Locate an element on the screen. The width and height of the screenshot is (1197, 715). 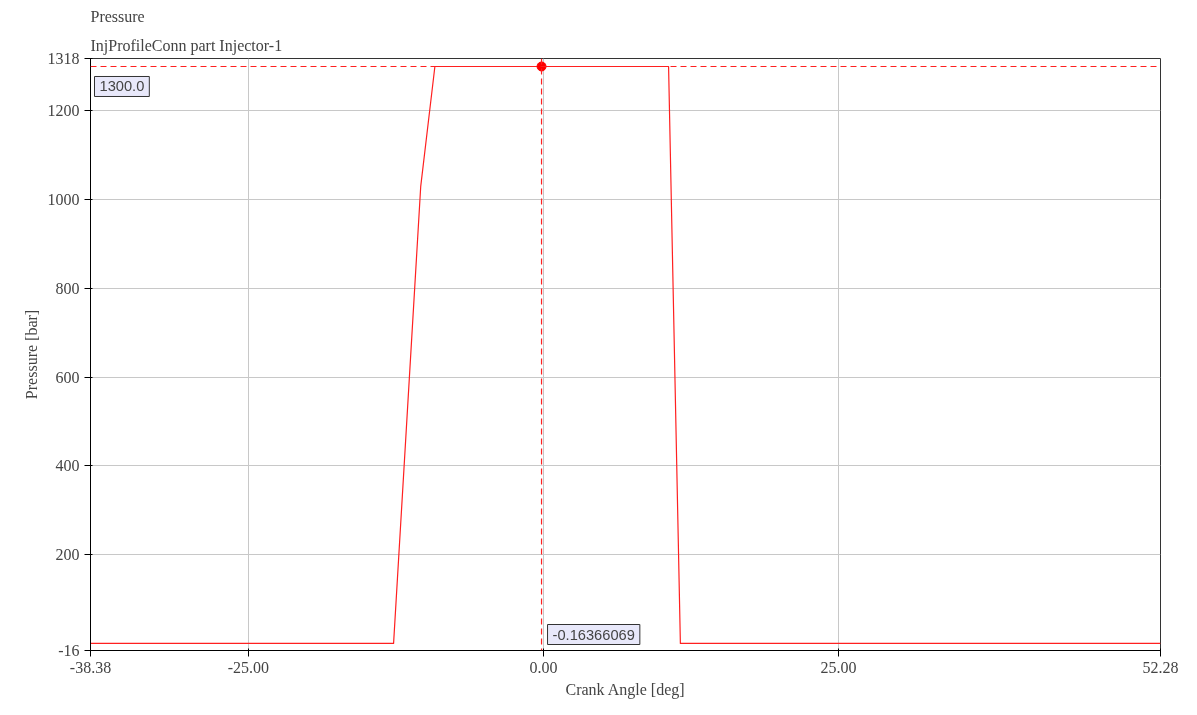
x-tick-label: 25.00 is located at coordinates (838, 667).